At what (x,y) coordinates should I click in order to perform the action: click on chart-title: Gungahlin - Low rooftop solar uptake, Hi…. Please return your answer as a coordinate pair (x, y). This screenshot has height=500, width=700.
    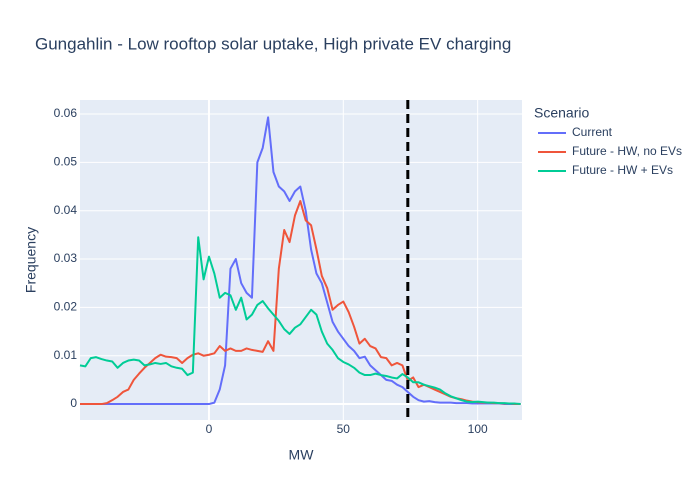
    Looking at the image, I should click on (273, 43).